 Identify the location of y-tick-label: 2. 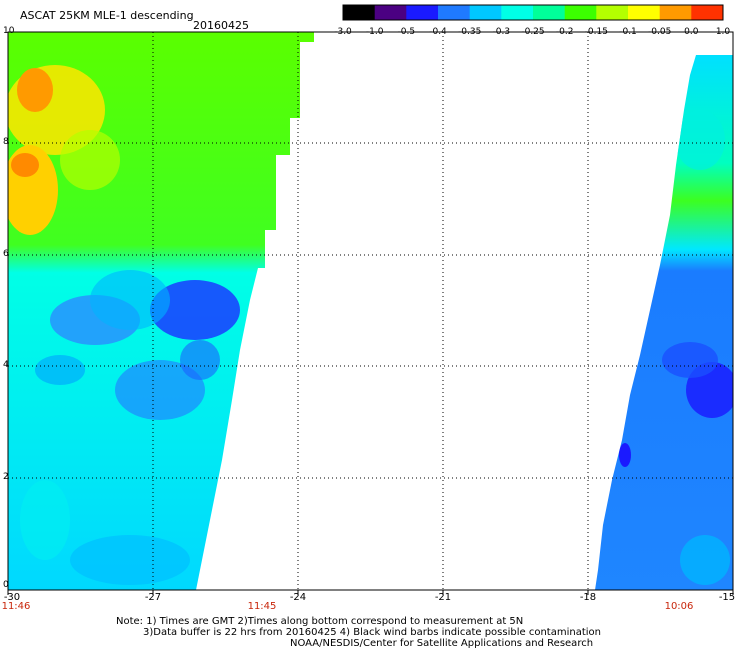
(6, 477).